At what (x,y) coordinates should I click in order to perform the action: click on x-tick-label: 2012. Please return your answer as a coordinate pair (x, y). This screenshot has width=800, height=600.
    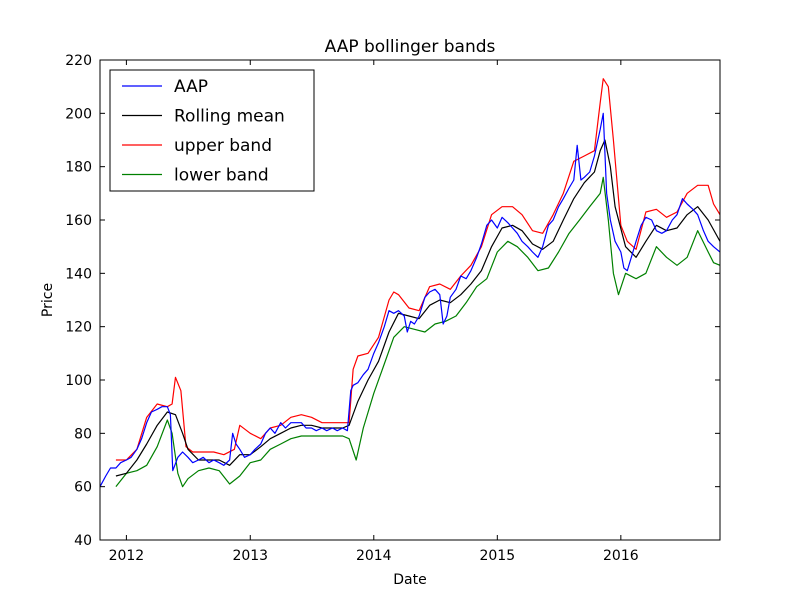
    Looking at the image, I should click on (127, 556).